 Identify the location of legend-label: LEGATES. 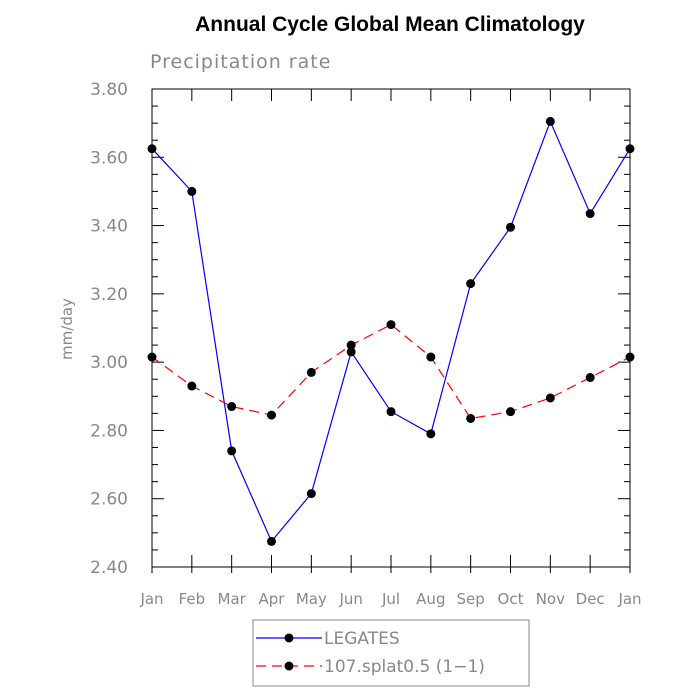
(362, 639).